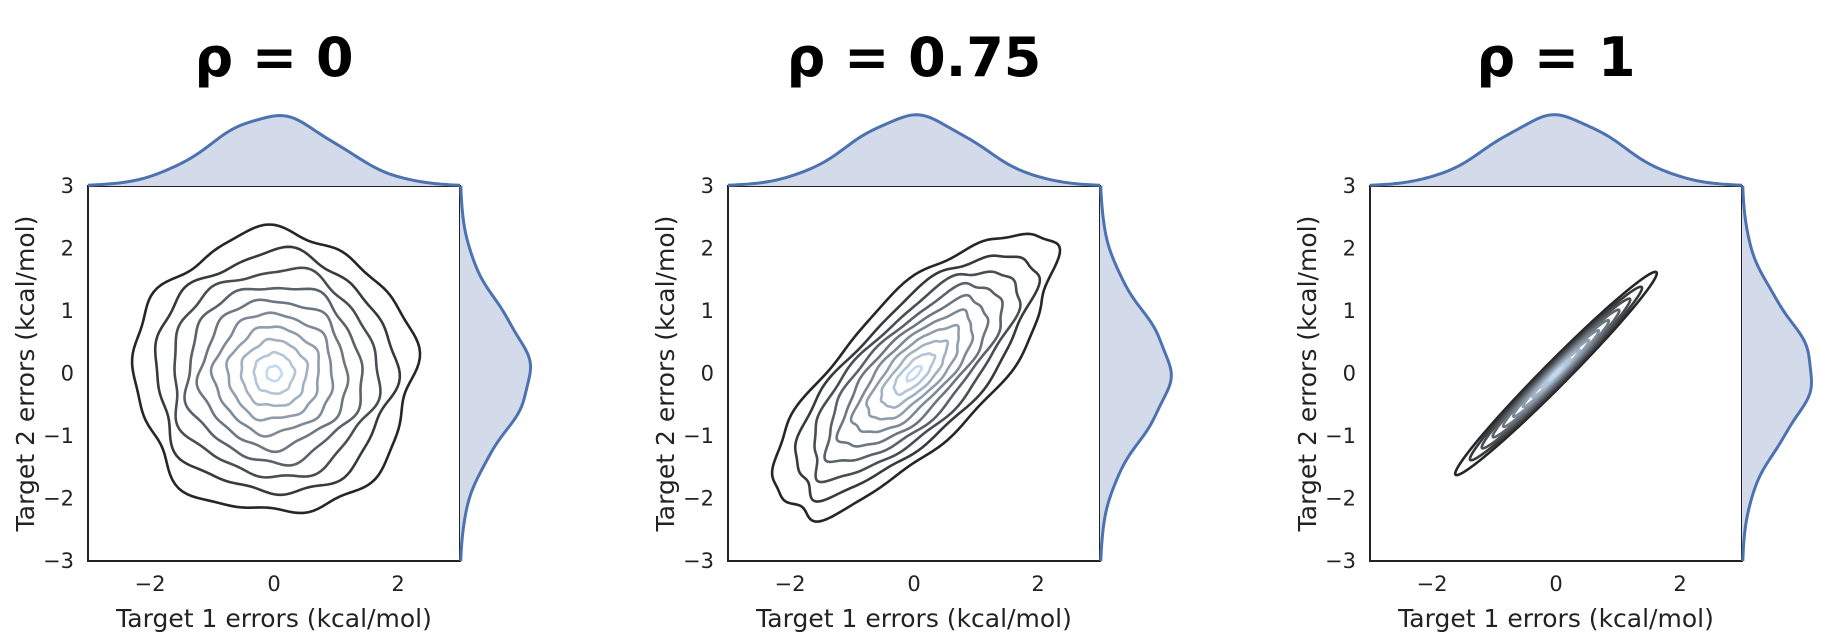  I want to click on panel-title: ρ = 1, so click(1555, 57).